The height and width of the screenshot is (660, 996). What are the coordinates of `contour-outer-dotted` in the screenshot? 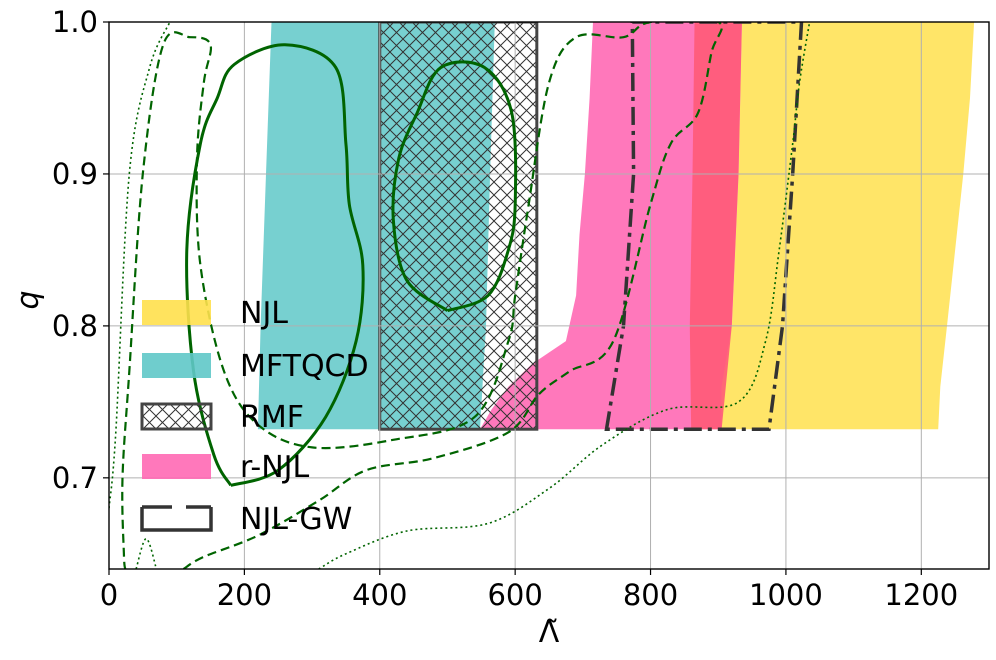 It's located at (146, 553).